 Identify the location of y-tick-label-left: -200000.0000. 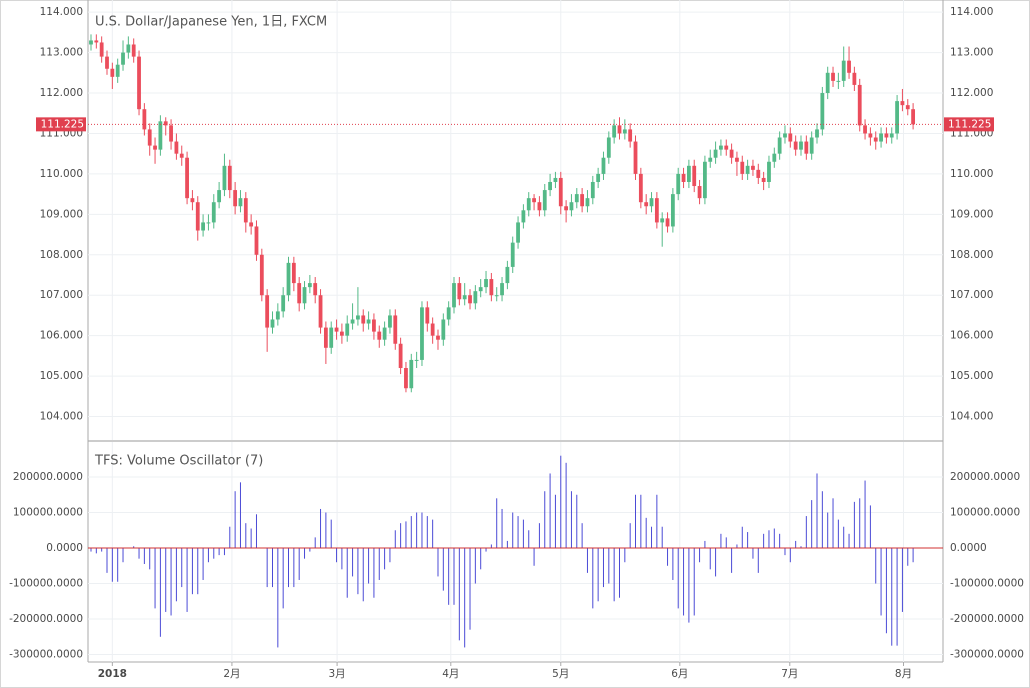
(46, 619).